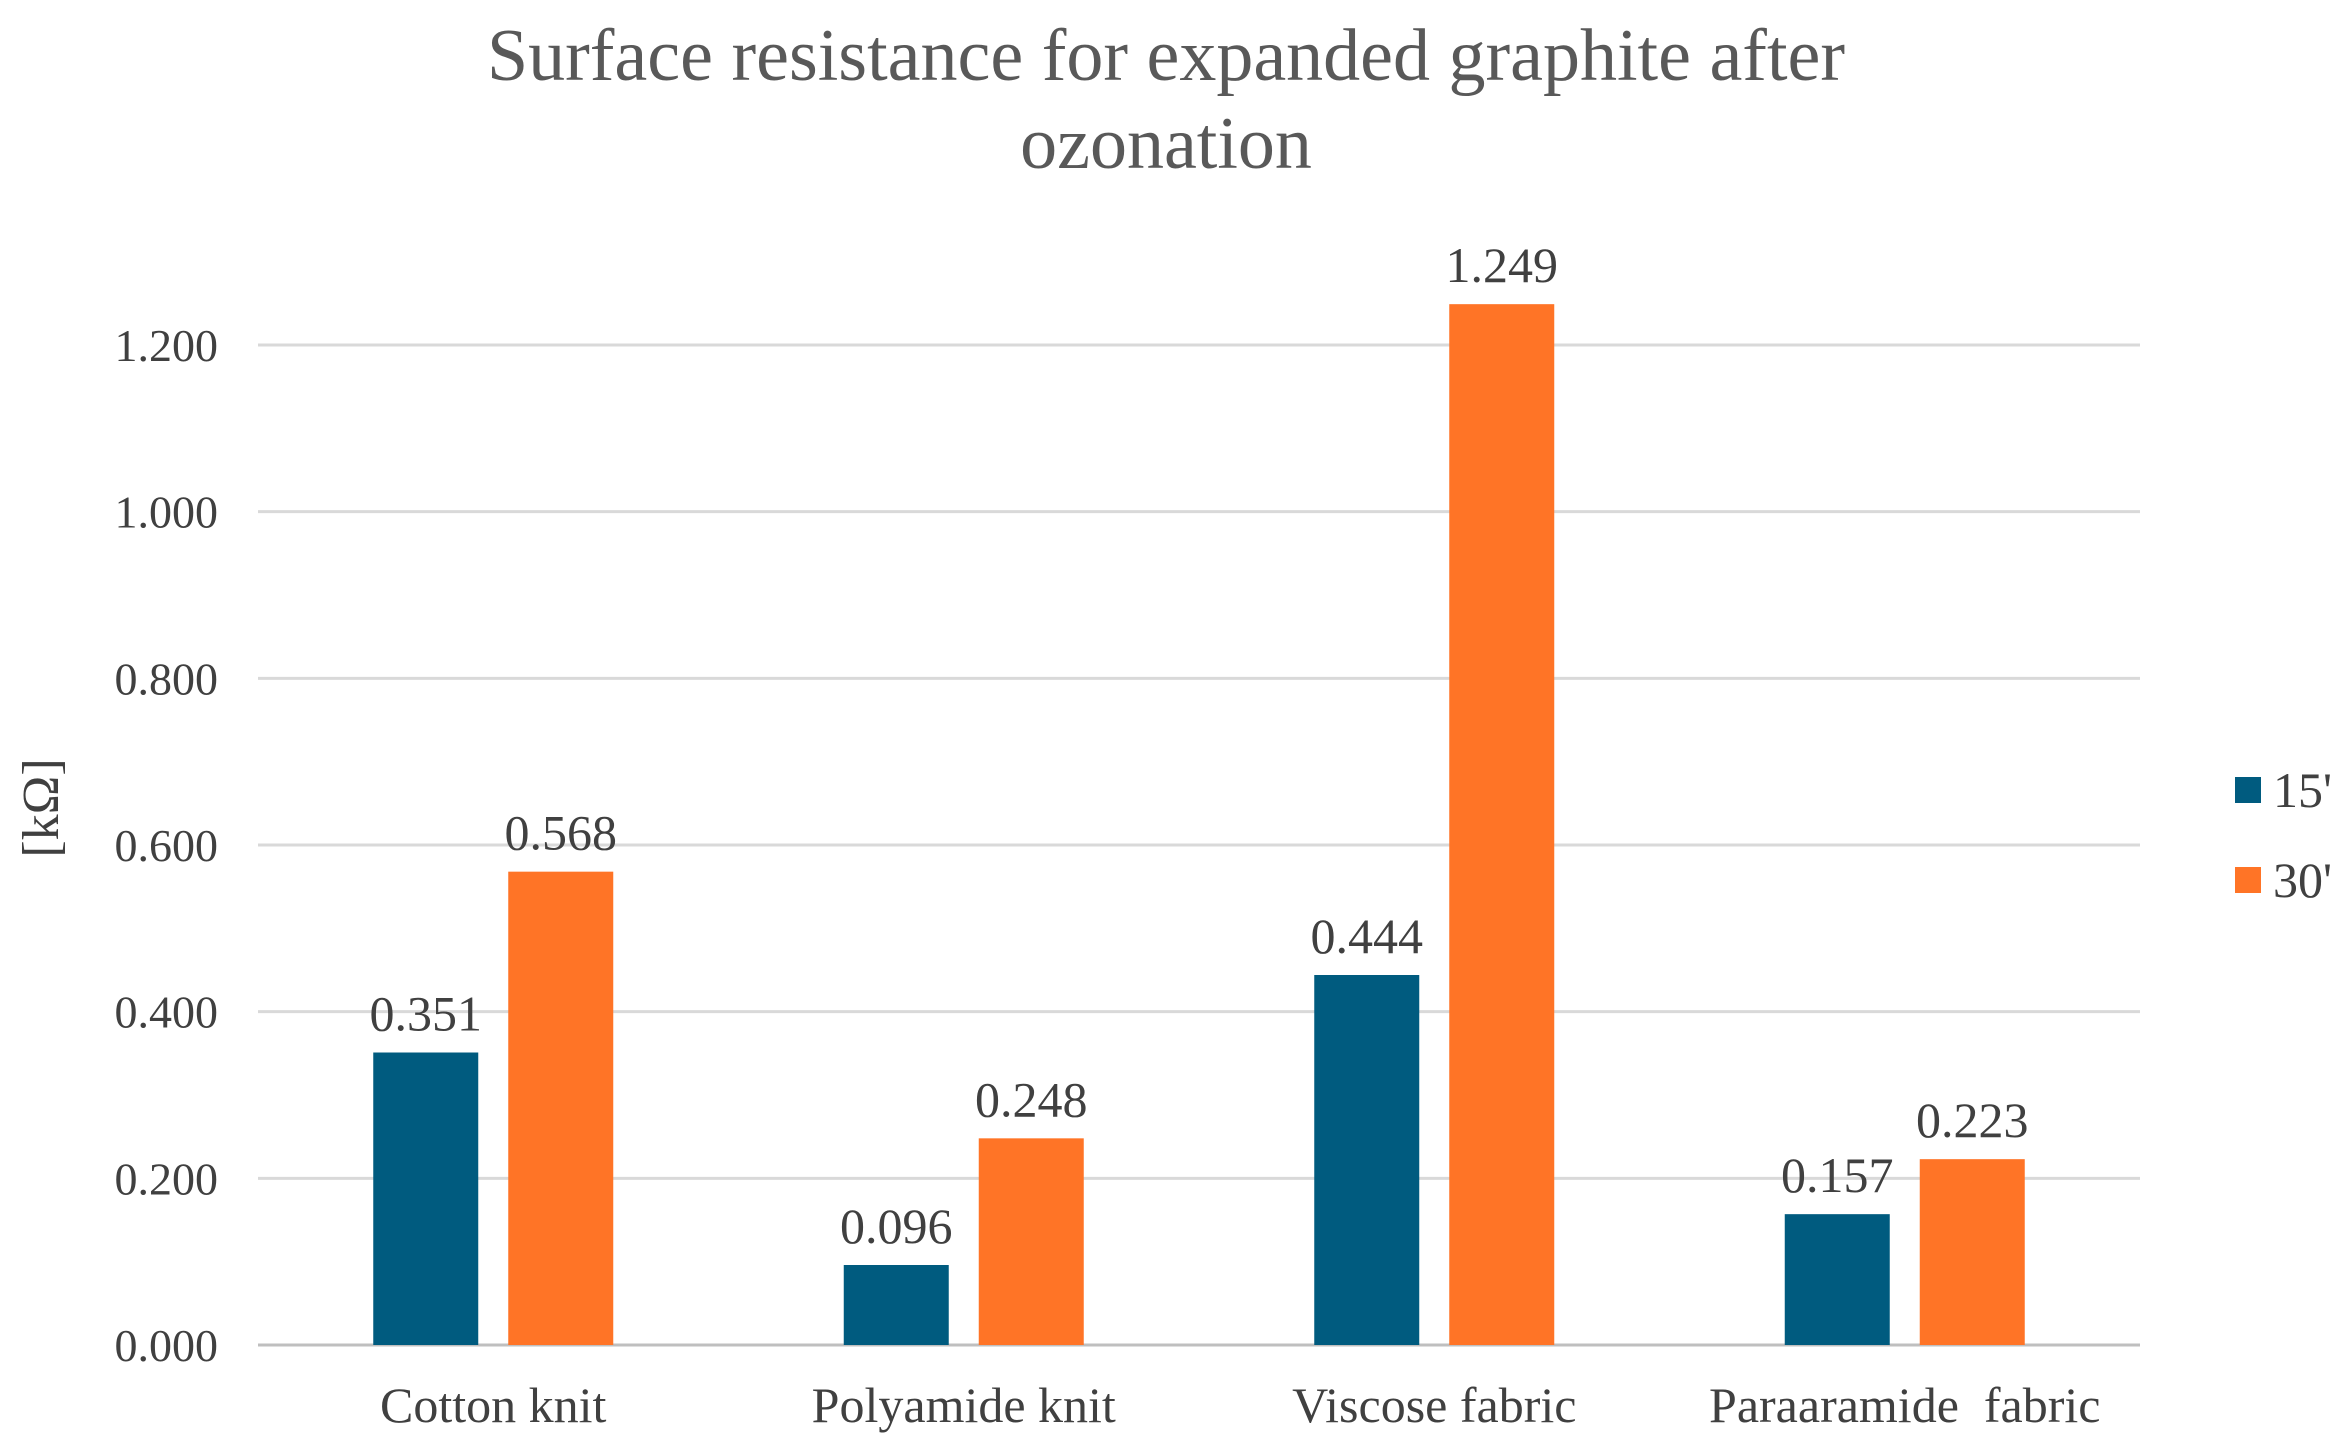 The height and width of the screenshot is (1454, 2350). What do you see at coordinates (167, 1178) in the screenshot?
I see `y-tick-label: 0.200` at bounding box center [167, 1178].